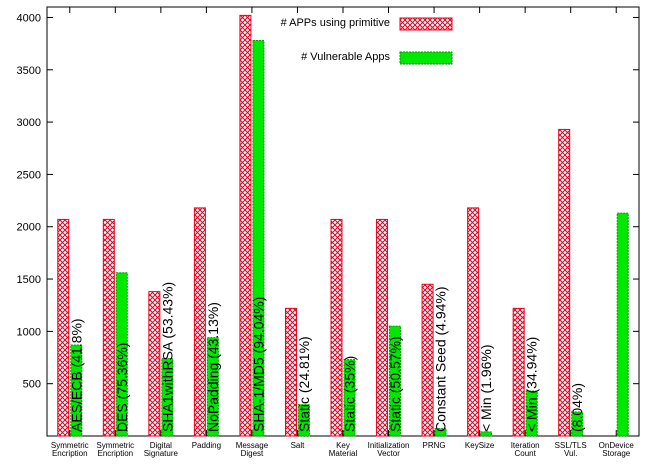 The height and width of the screenshot is (464, 645). What do you see at coordinates (304, 384) in the screenshot?
I see `bar-annotation: Static (24.81%)` at bounding box center [304, 384].